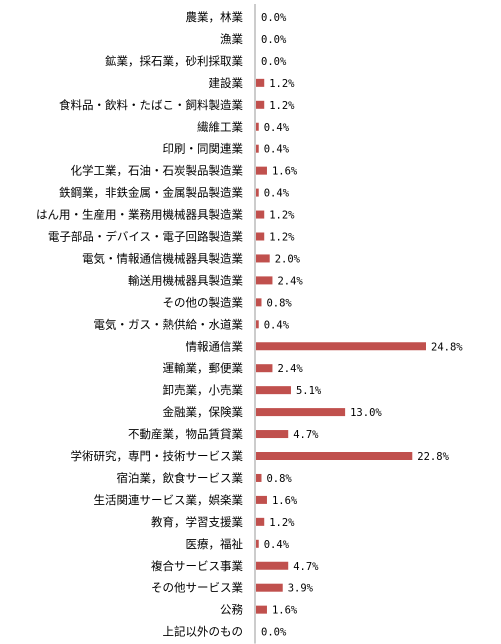 The height and width of the screenshot is (644, 501). Describe the element at coordinates (197, 588) in the screenshot. I see `category-label: その他サービス業` at that location.